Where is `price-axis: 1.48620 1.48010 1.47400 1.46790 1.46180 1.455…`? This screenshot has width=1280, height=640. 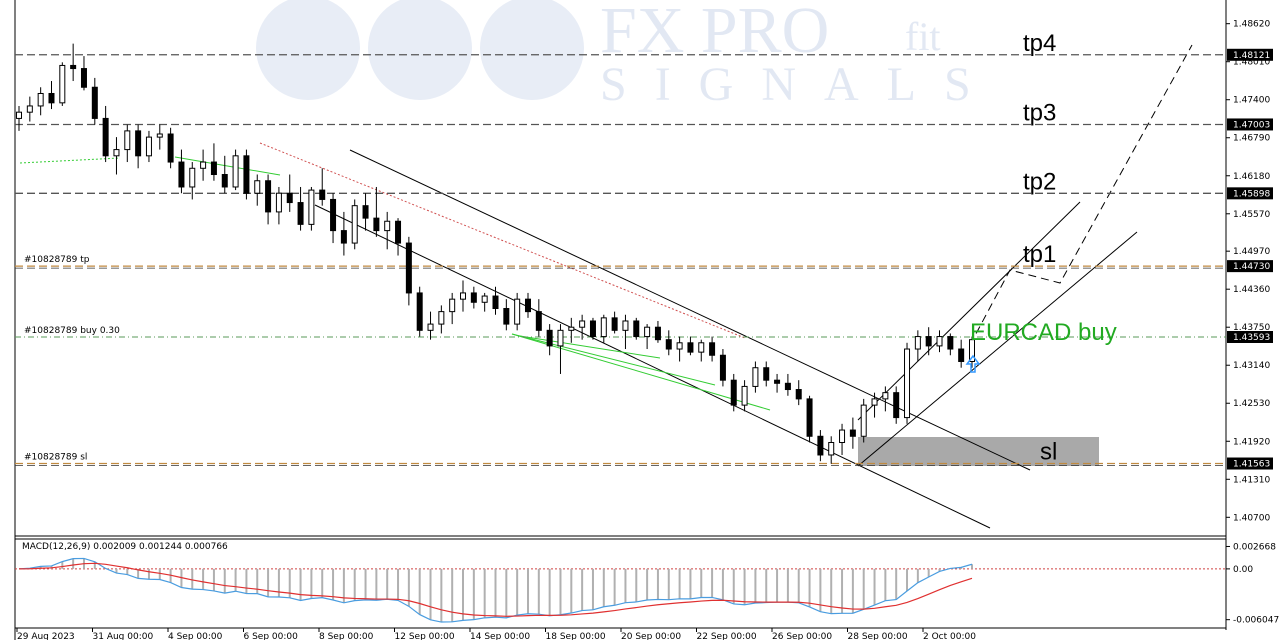
price-axis: 1.48620 1.48010 1.47400 1.46790 1.46180 1.455… is located at coordinates (1248, 271).